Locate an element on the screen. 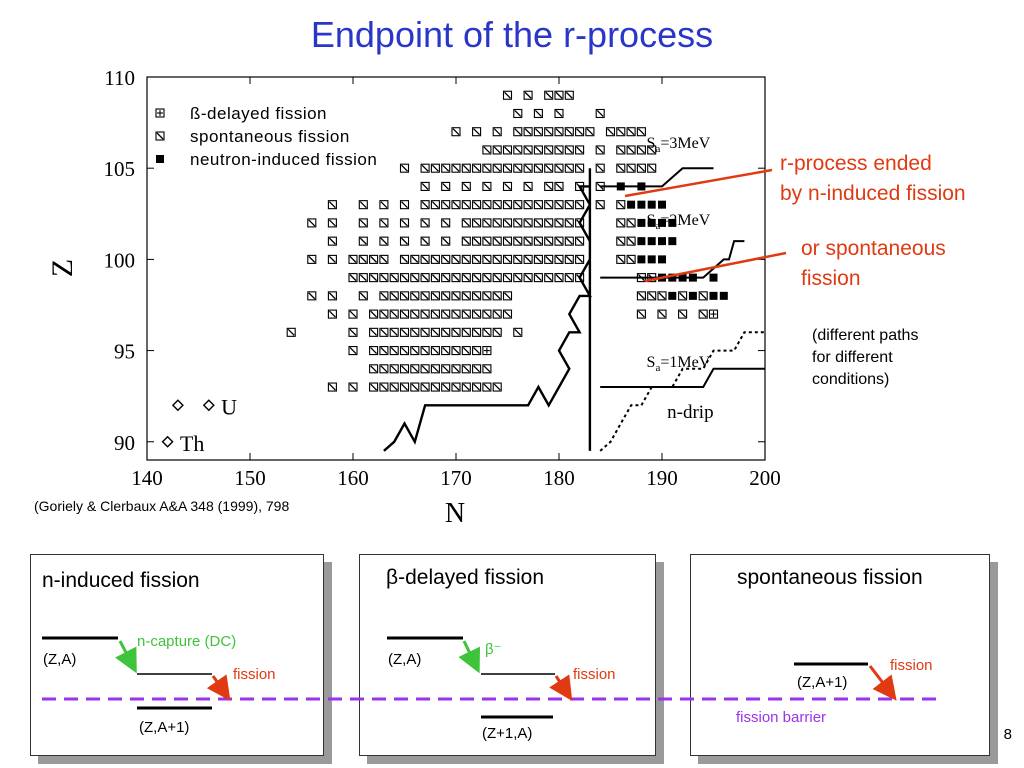  panel-spontaneous is located at coordinates (840, 655).